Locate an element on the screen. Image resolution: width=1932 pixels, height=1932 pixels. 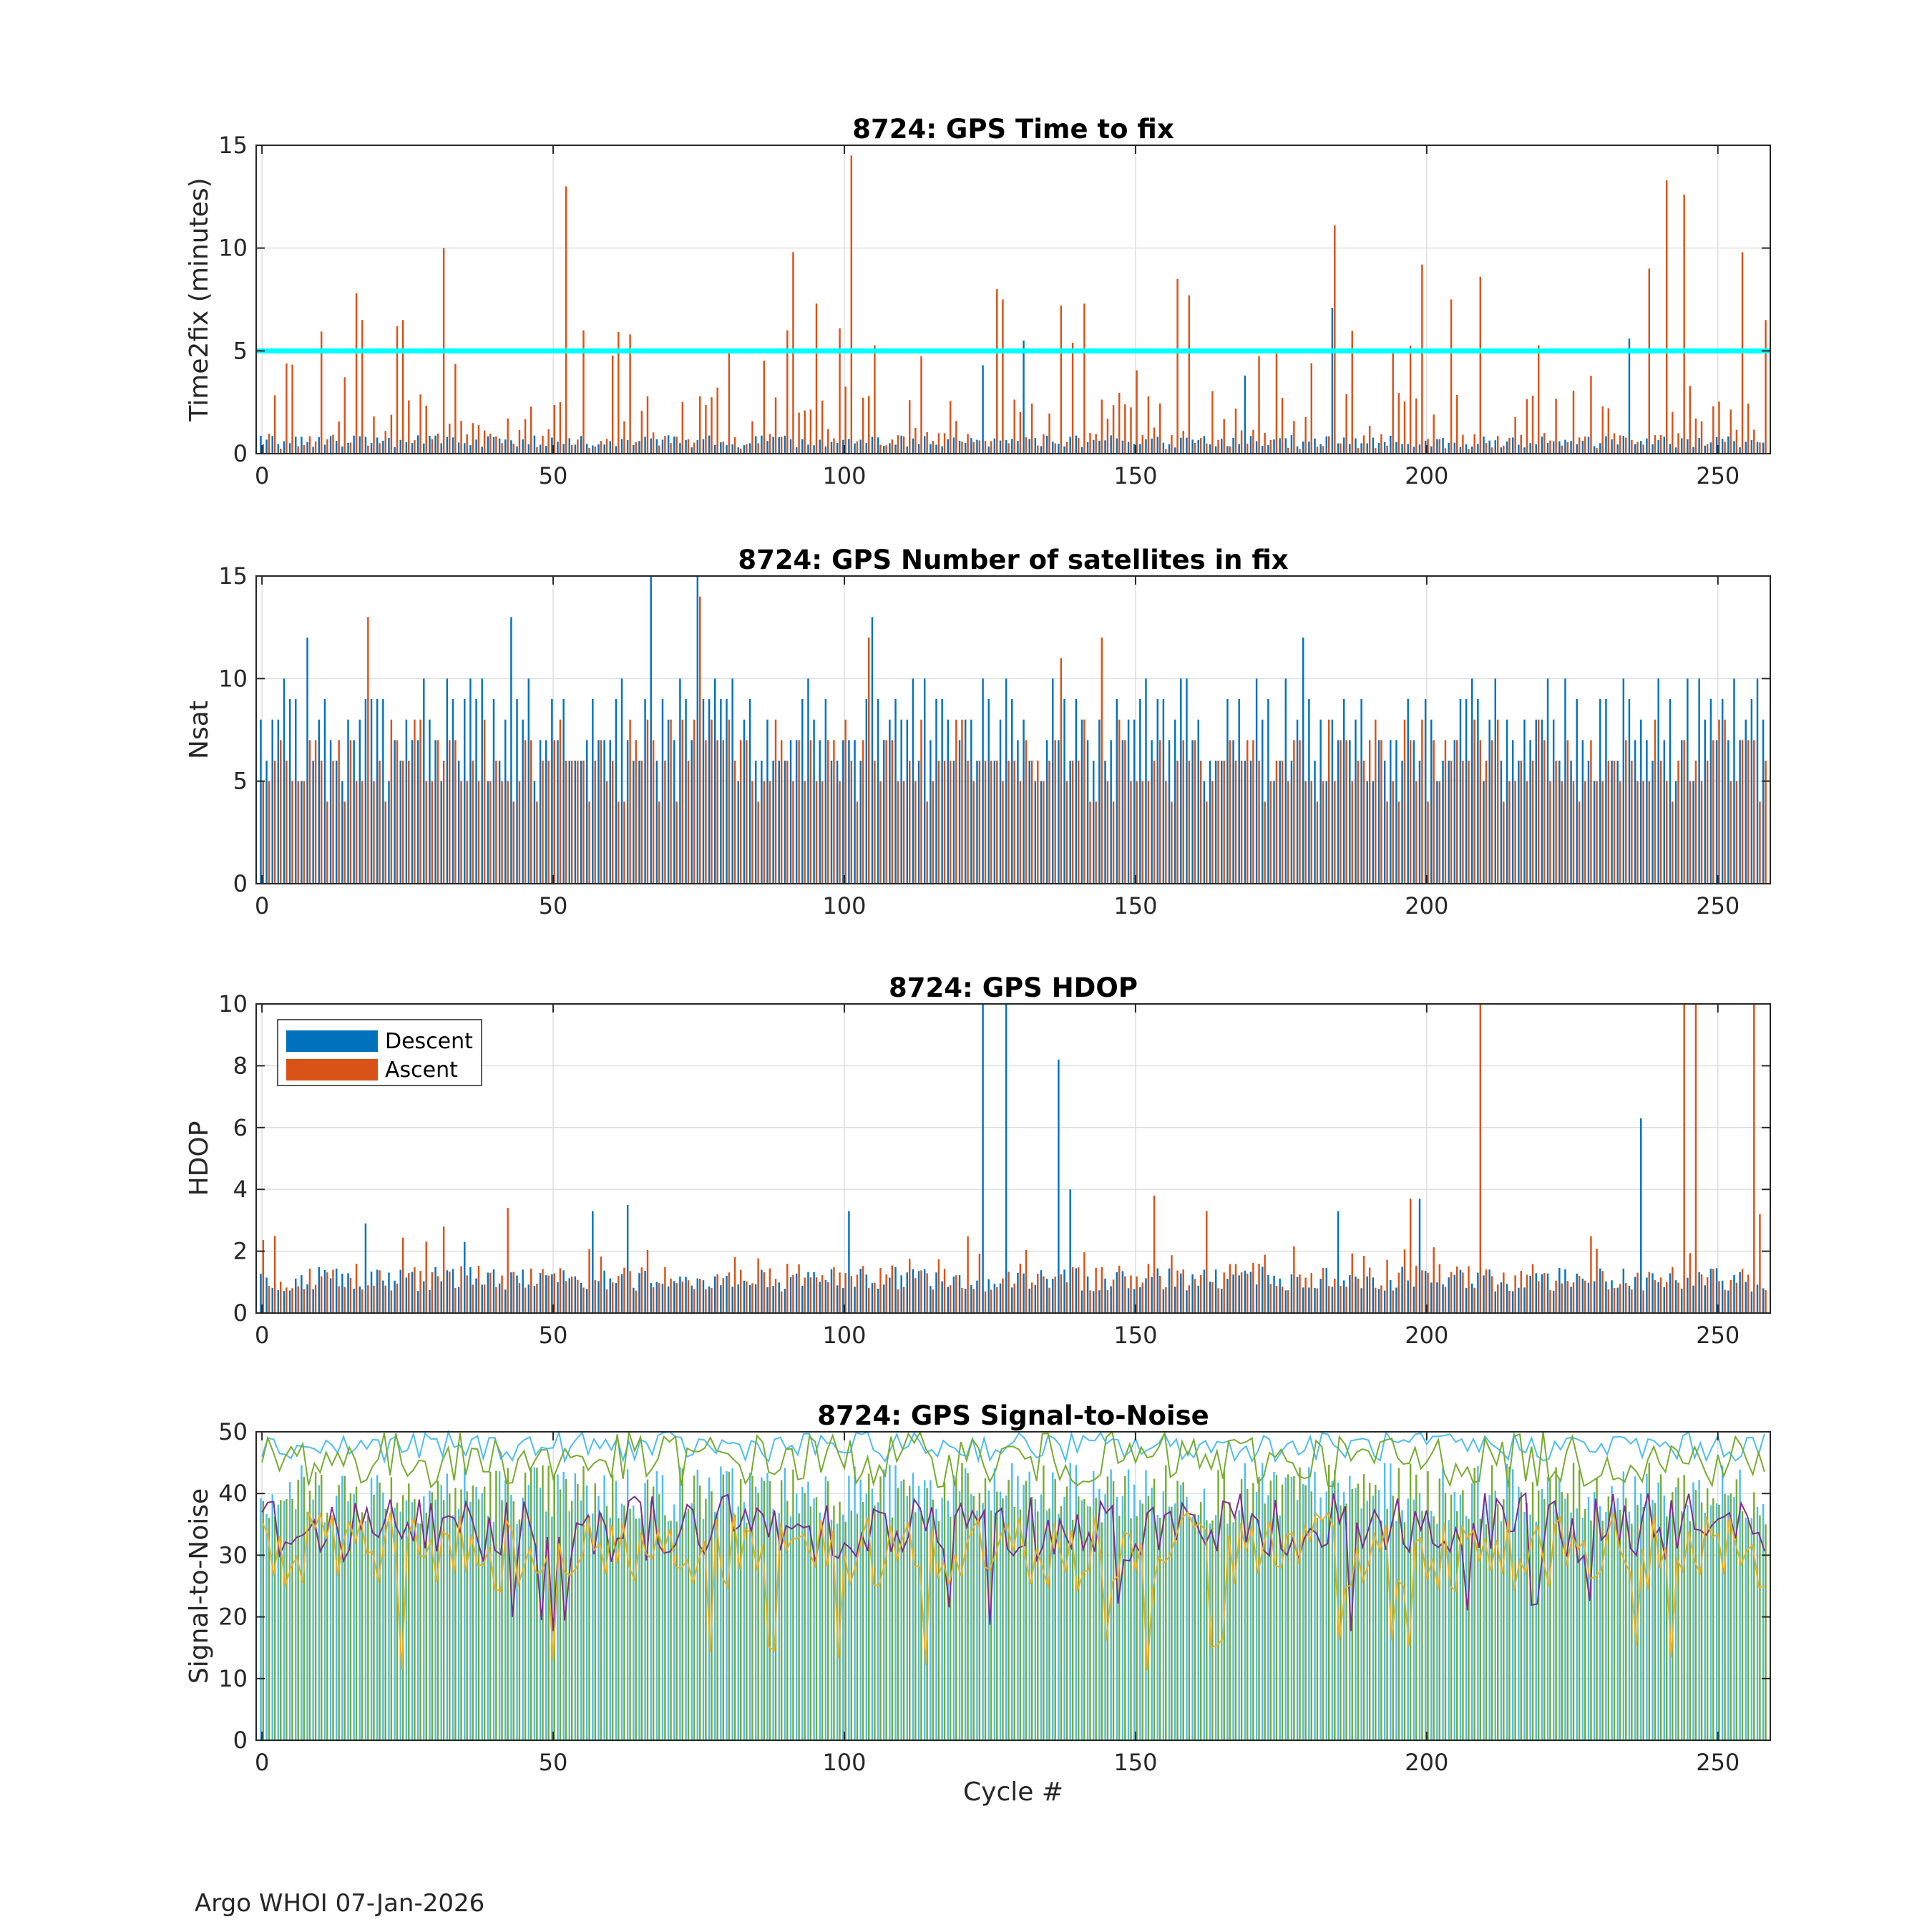
x-tick-label: 100 is located at coordinates (844, 1762).